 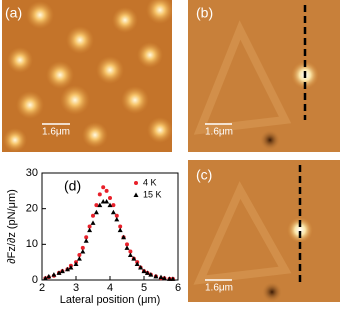 What do you see at coordinates (32, 209) in the screenshot?
I see `y-tick-label: 20` at bounding box center [32, 209].